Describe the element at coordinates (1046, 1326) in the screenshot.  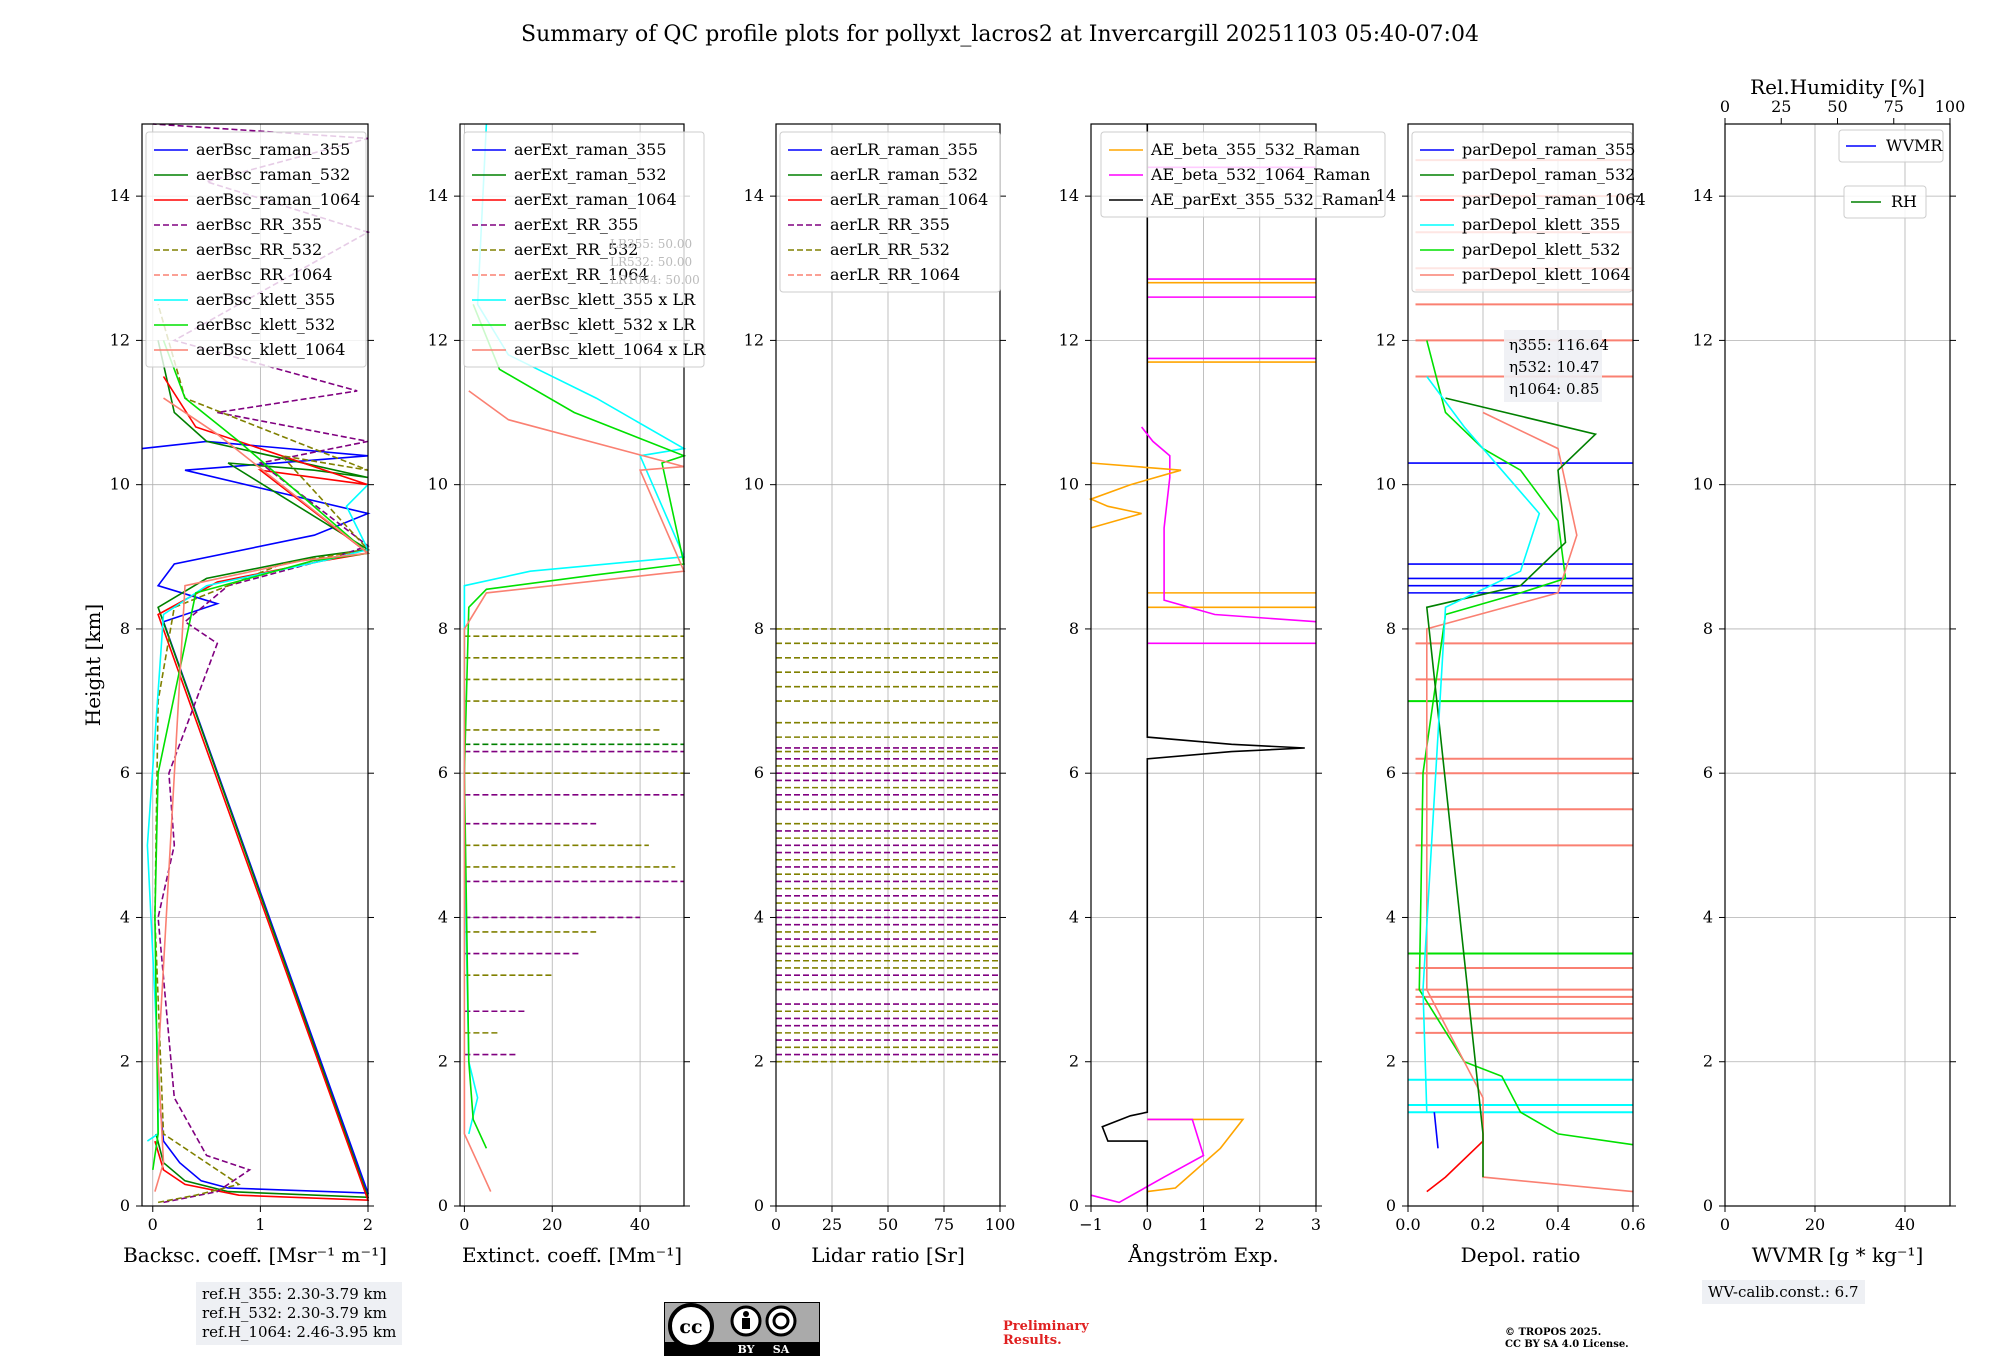
I see `preliminary-line-1: Preliminary` at that location.